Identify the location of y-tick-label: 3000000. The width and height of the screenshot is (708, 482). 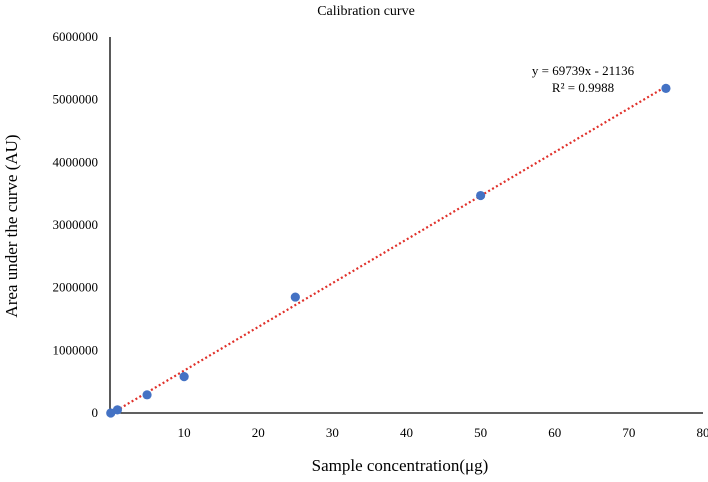
(76, 224).